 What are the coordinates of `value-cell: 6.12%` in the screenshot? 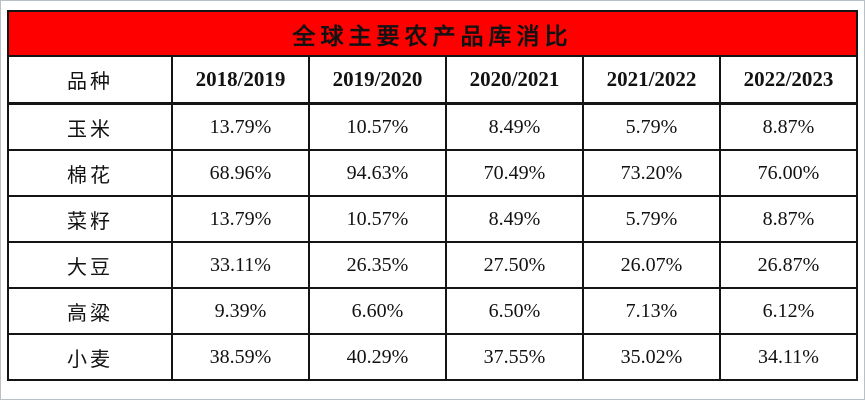 It's located at (788, 311).